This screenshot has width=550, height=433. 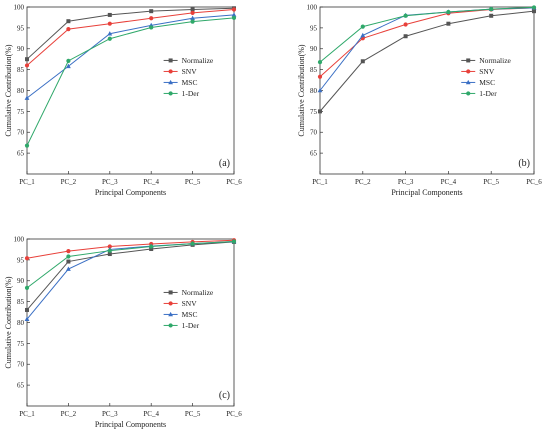 I want to click on x-tick-label: PC_4, so click(x=151, y=414).